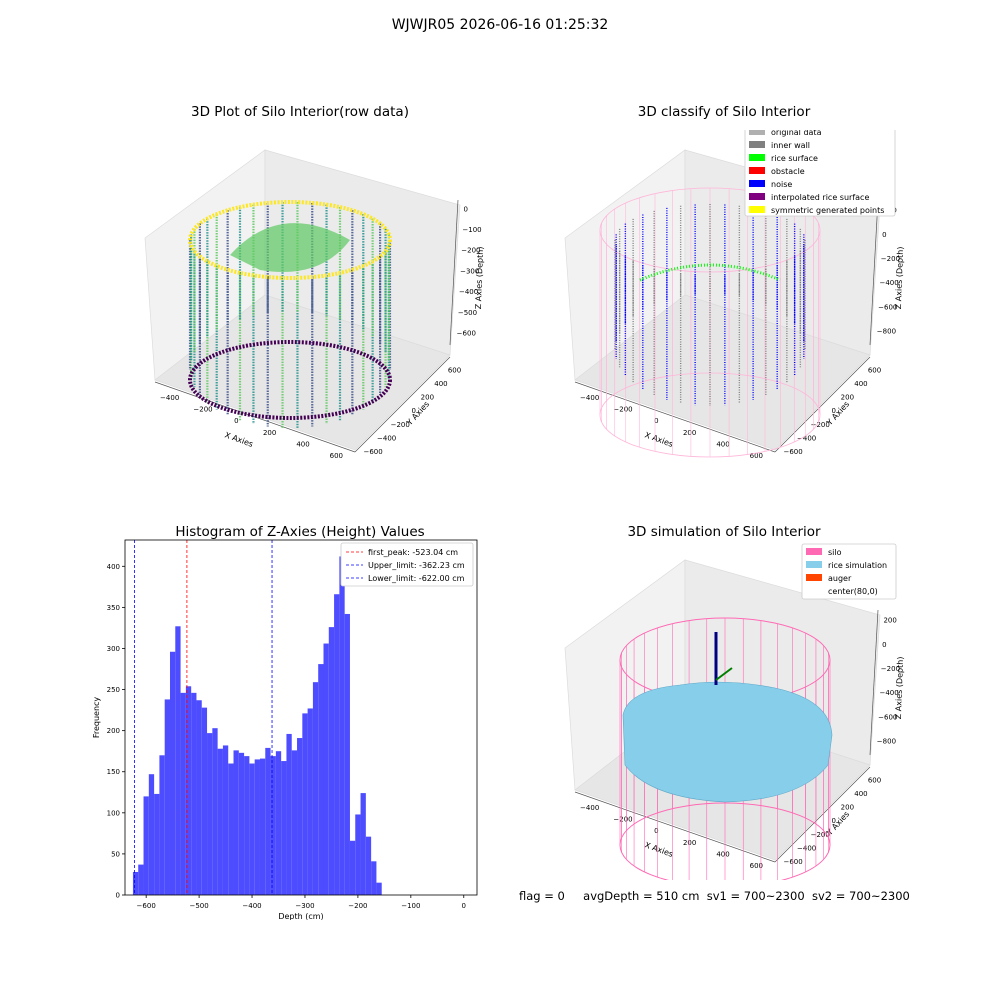  Describe the element at coordinates (301, 717) in the screenshot. I see `plot-frame` at that location.